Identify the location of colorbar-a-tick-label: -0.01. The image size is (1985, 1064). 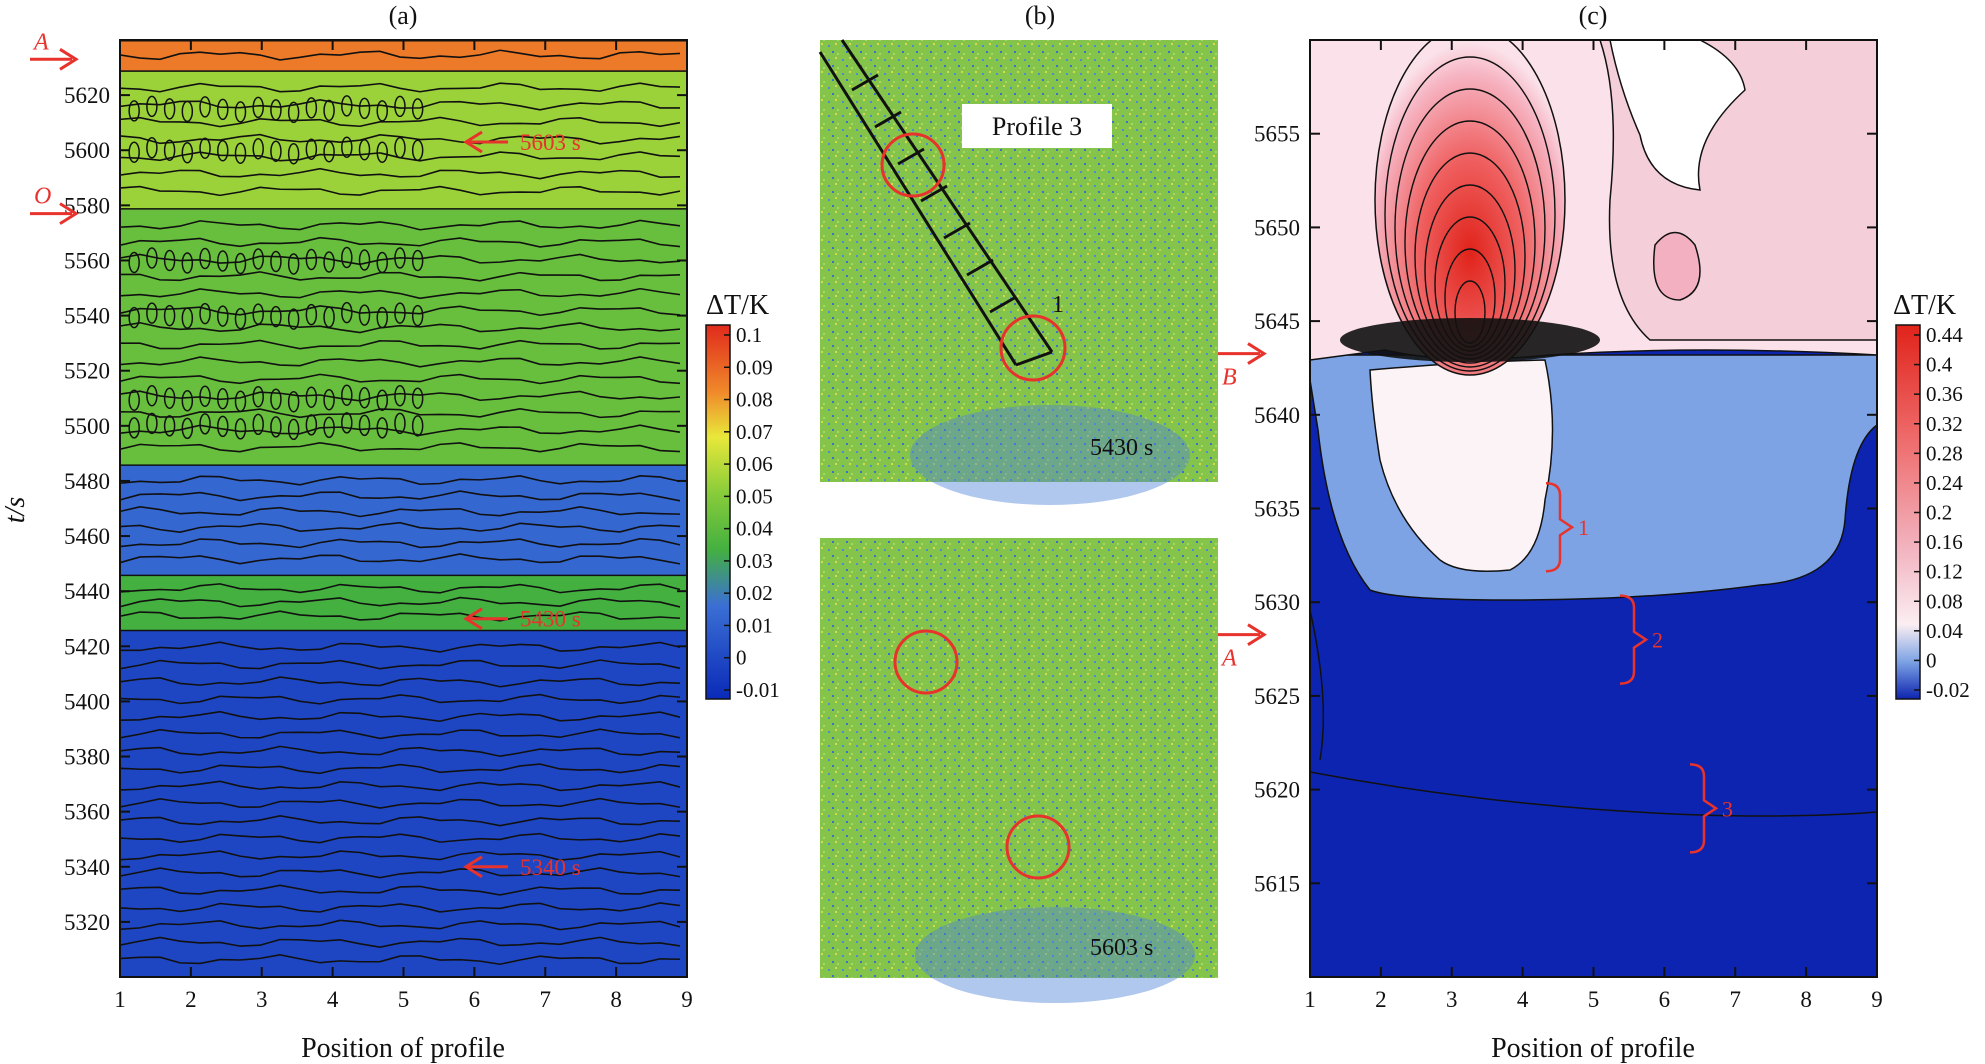
(758, 690).